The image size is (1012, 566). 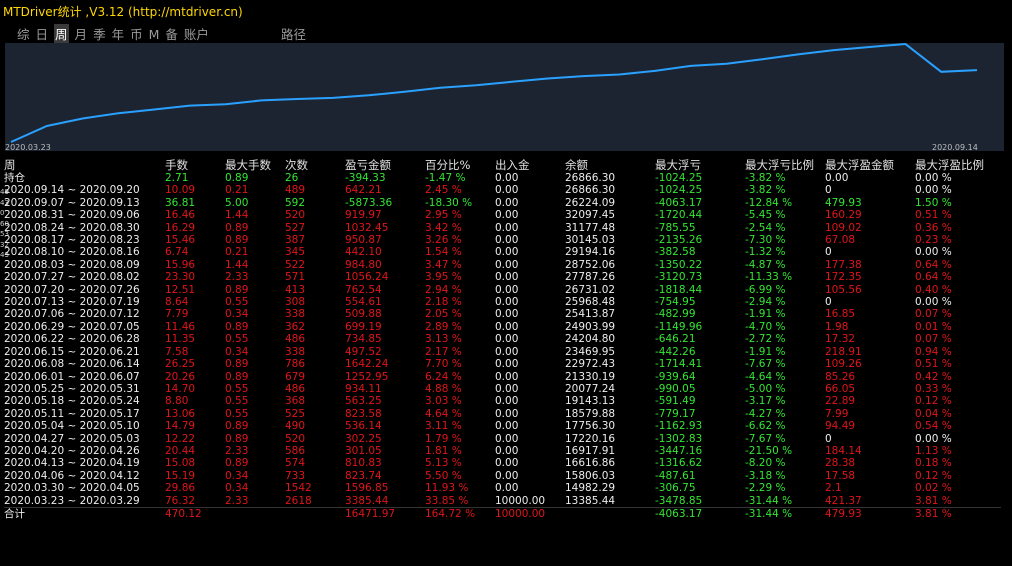 I want to click on tab-7: M, so click(x=154, y=34).